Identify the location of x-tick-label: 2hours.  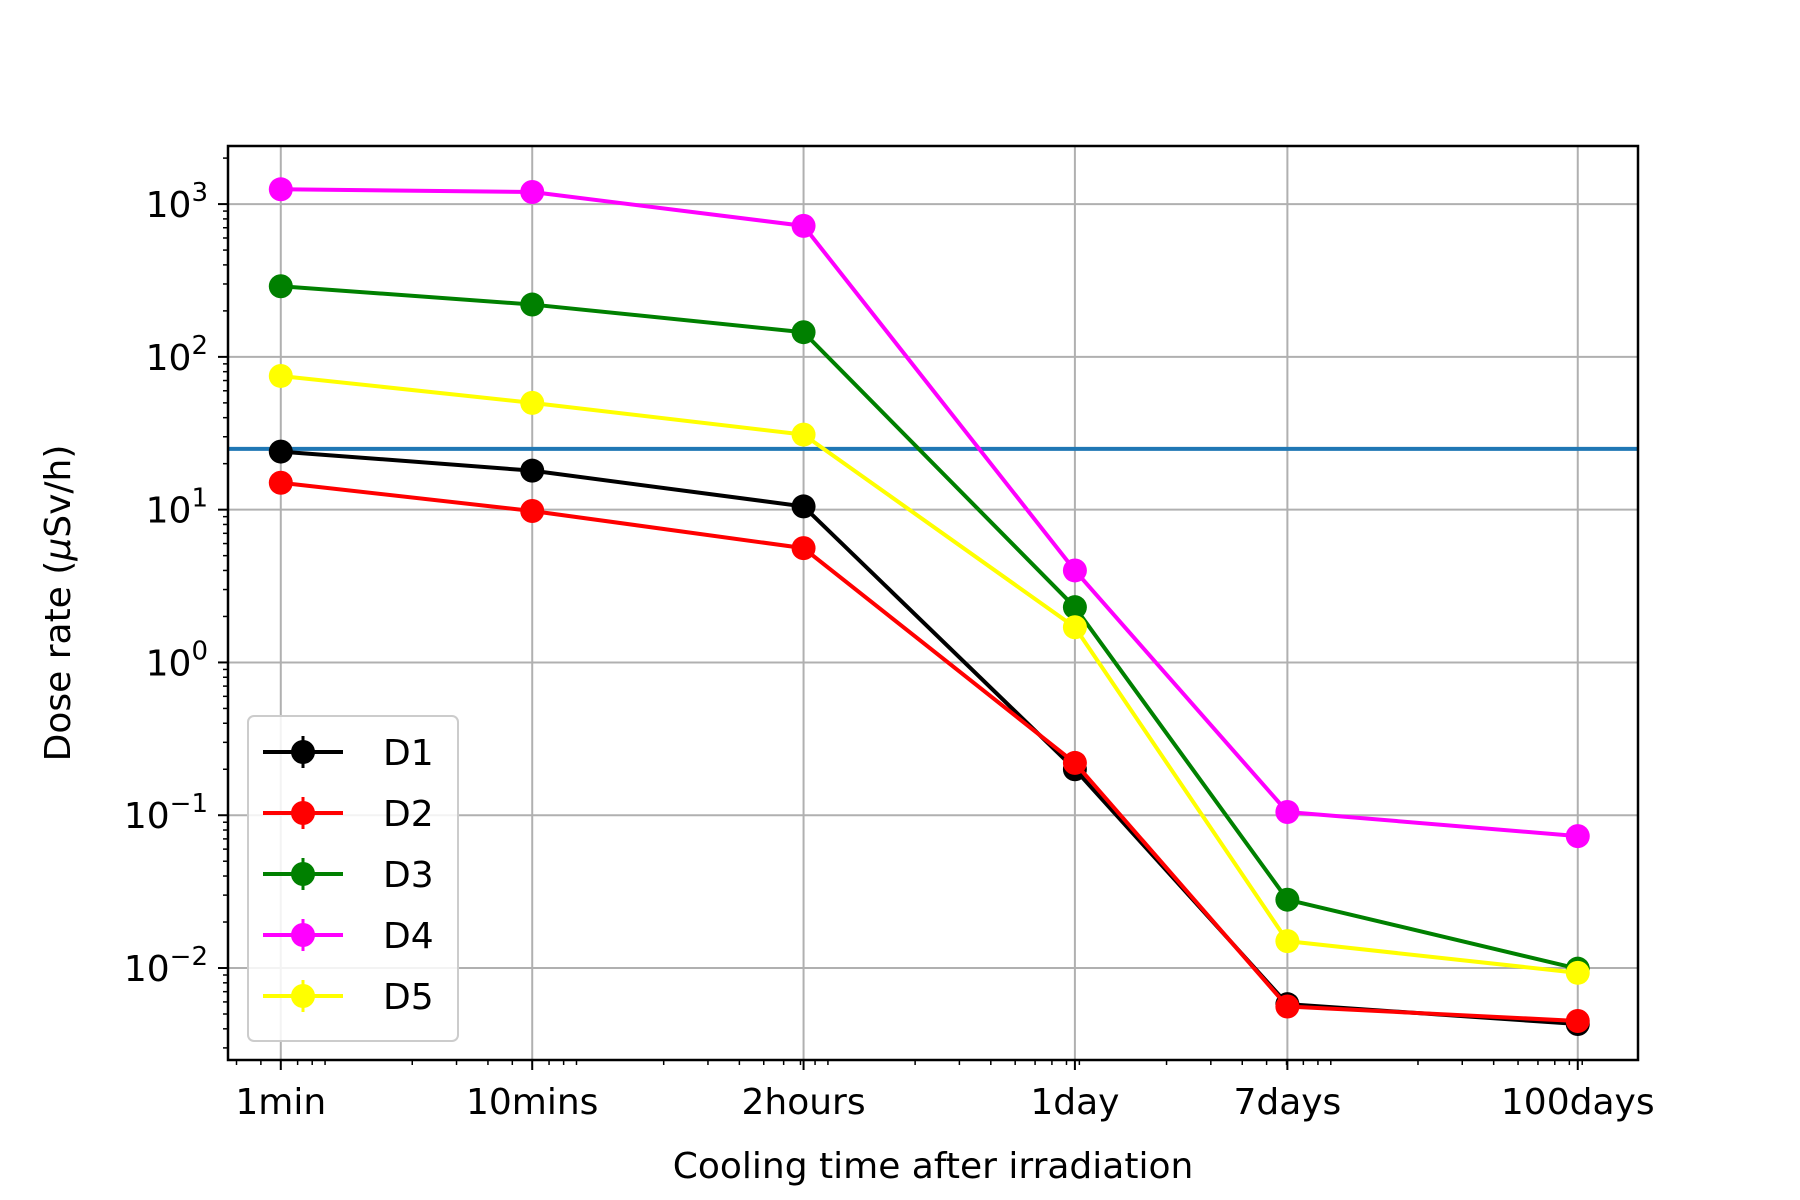
(803, 1102).